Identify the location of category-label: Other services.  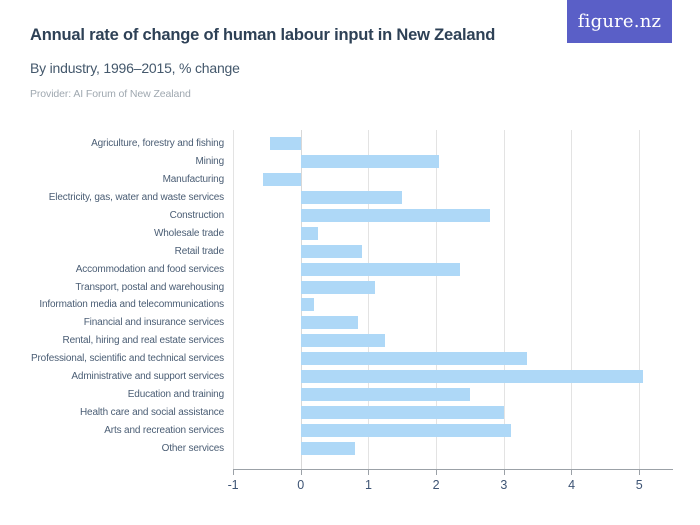
(193, 448).